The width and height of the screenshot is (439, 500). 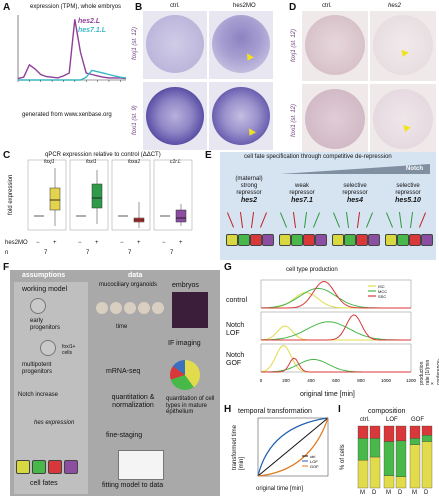 What do you see at coordinates (89, 21) in the screenshot?
I see `legend-hes2: hes2.L` at bounding box center [89, 21].